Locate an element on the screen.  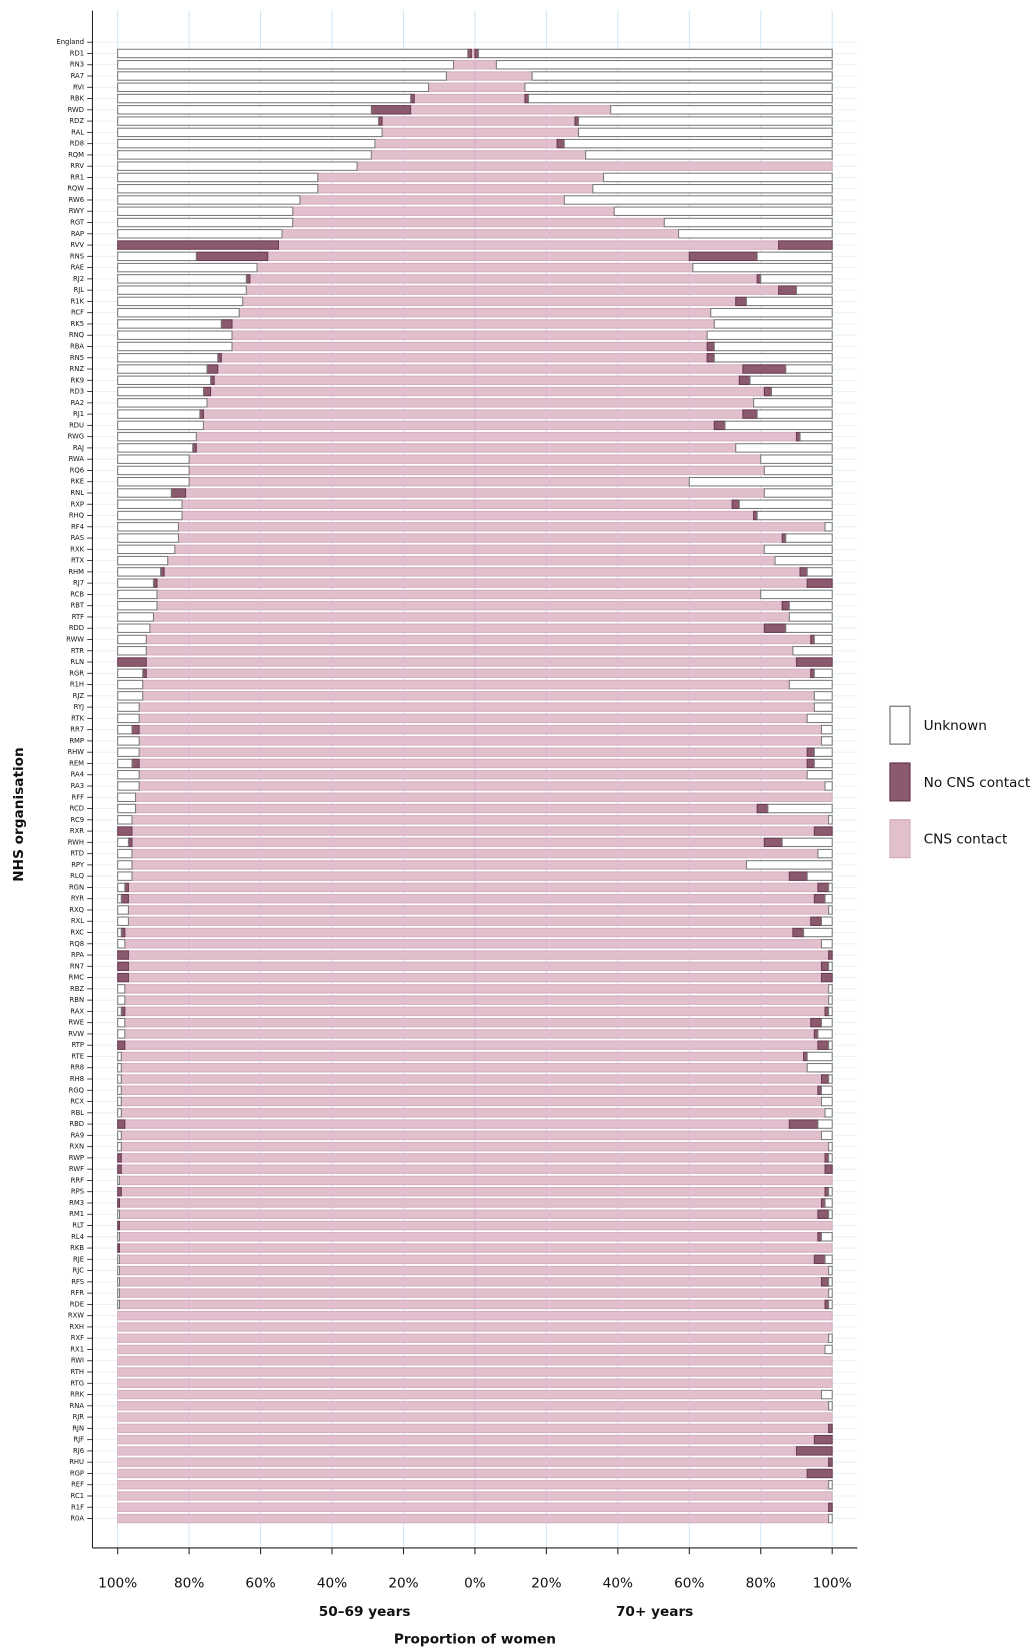
y-tick-label: RN3 is located at coordinates (77, 65).